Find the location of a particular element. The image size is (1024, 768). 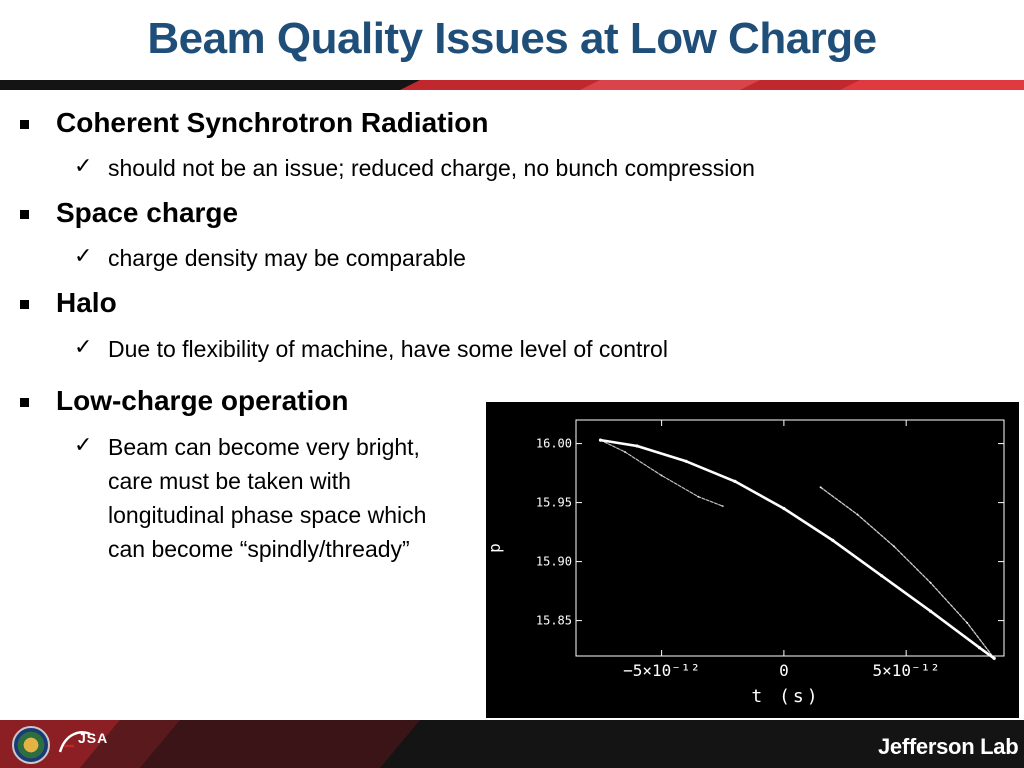

x-tick-label: 0 is located at coordinates (784, 670).